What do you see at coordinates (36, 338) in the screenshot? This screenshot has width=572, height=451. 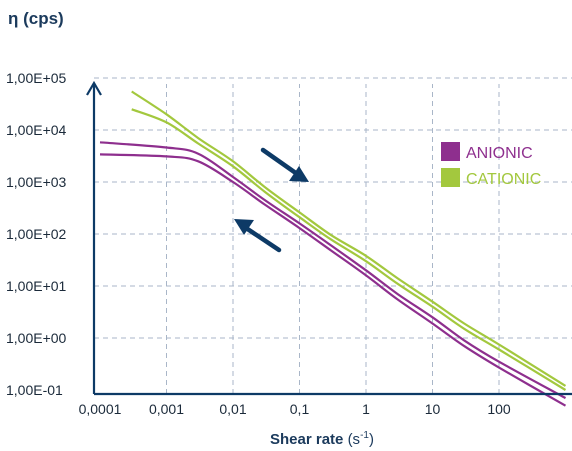 I see `y-tick-label: 1,00E+00` at bounding box center [36, 338].